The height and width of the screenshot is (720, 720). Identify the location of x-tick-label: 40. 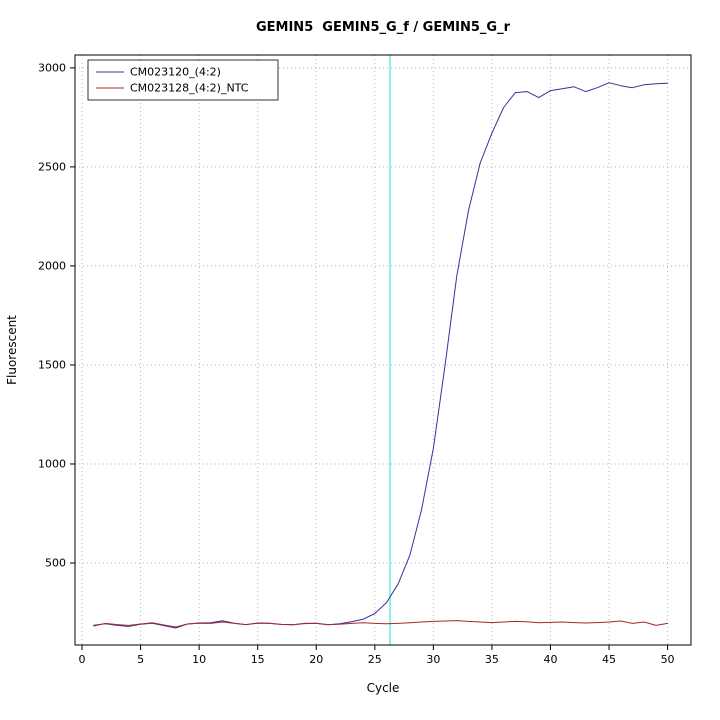
(550, 659).